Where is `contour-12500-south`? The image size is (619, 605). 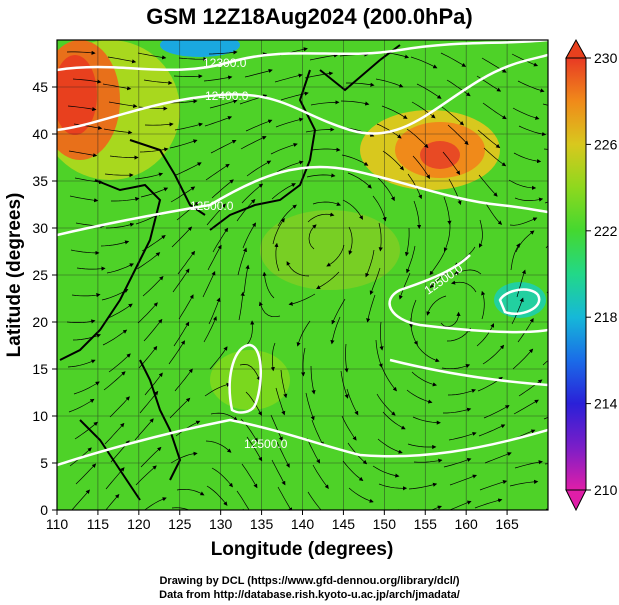
contour-12500-south is located at coordinates (302, 442).